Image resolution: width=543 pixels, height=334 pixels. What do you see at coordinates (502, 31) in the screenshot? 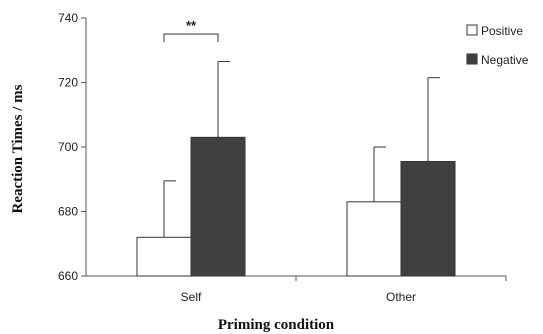
I see `legend-label-positive: Positive` at bounding box center [502, 31].